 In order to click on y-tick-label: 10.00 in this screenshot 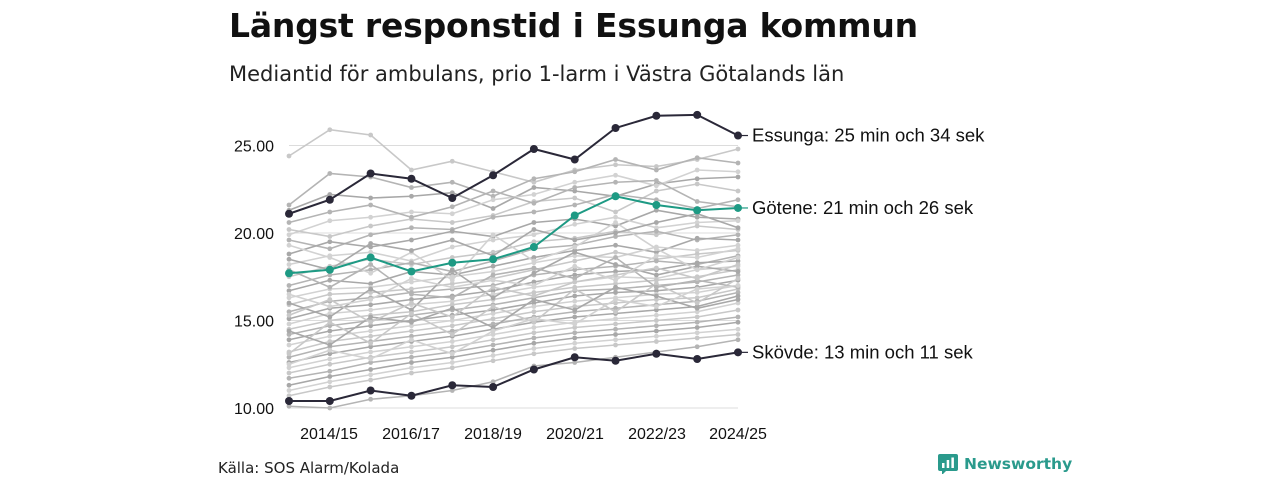, I will do `click(254, 409)`.